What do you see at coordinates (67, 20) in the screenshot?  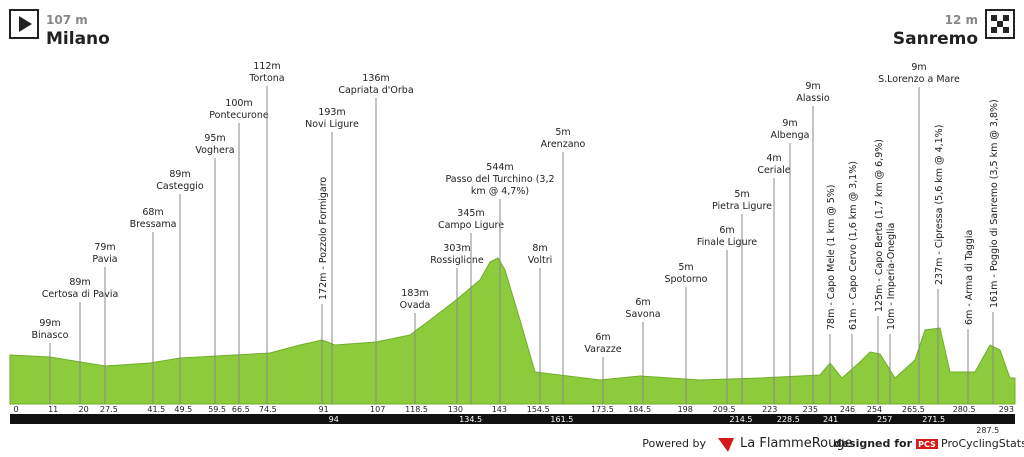 I see `start-elevation: 107 m` at bounding box center [67, 20].